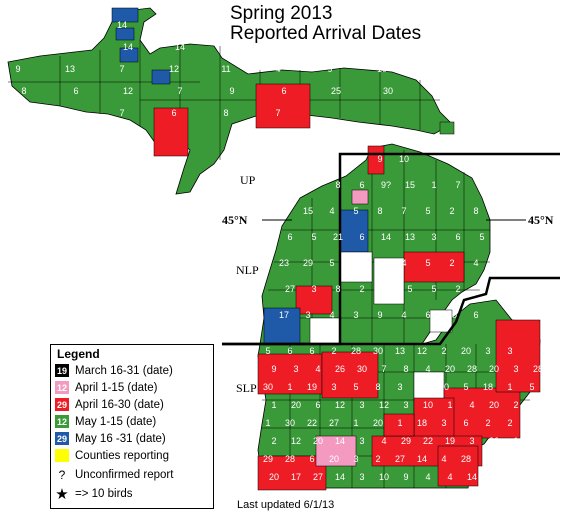  Describe the element at coordinates (308, 211) in the screenshot. I see `nlp-county-date: 15` at that location.